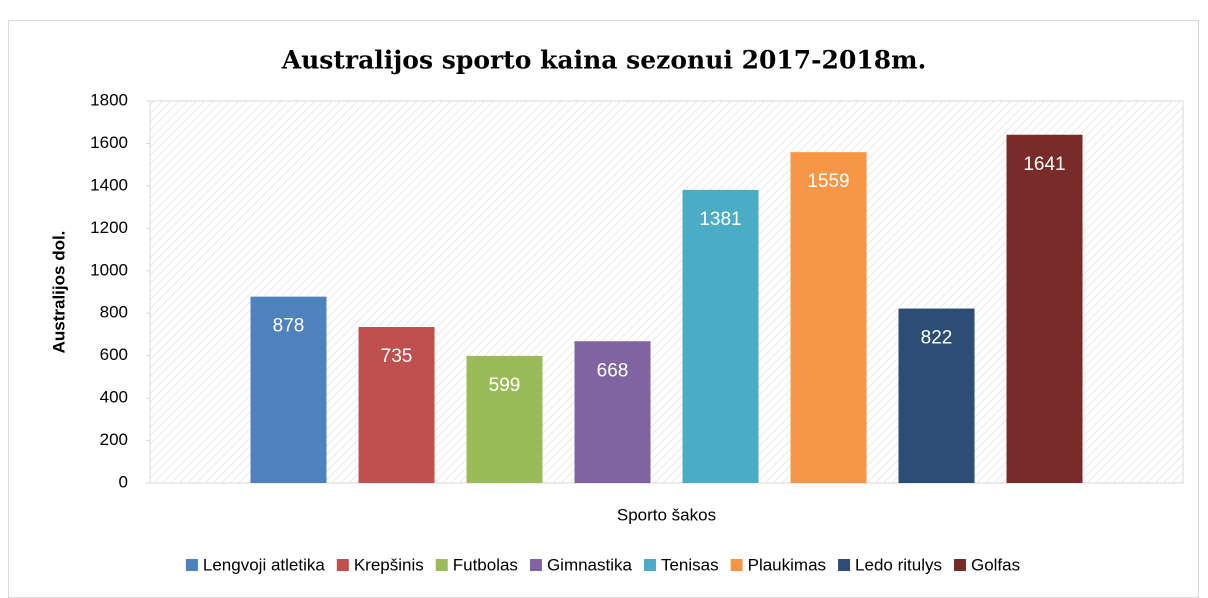 The height and width of the screenshot is (598, 1208). What do you see at coordinates (109, 142) in the screenshot?
I see `y-tick-label: 1600` at bounding box center [109, 142].